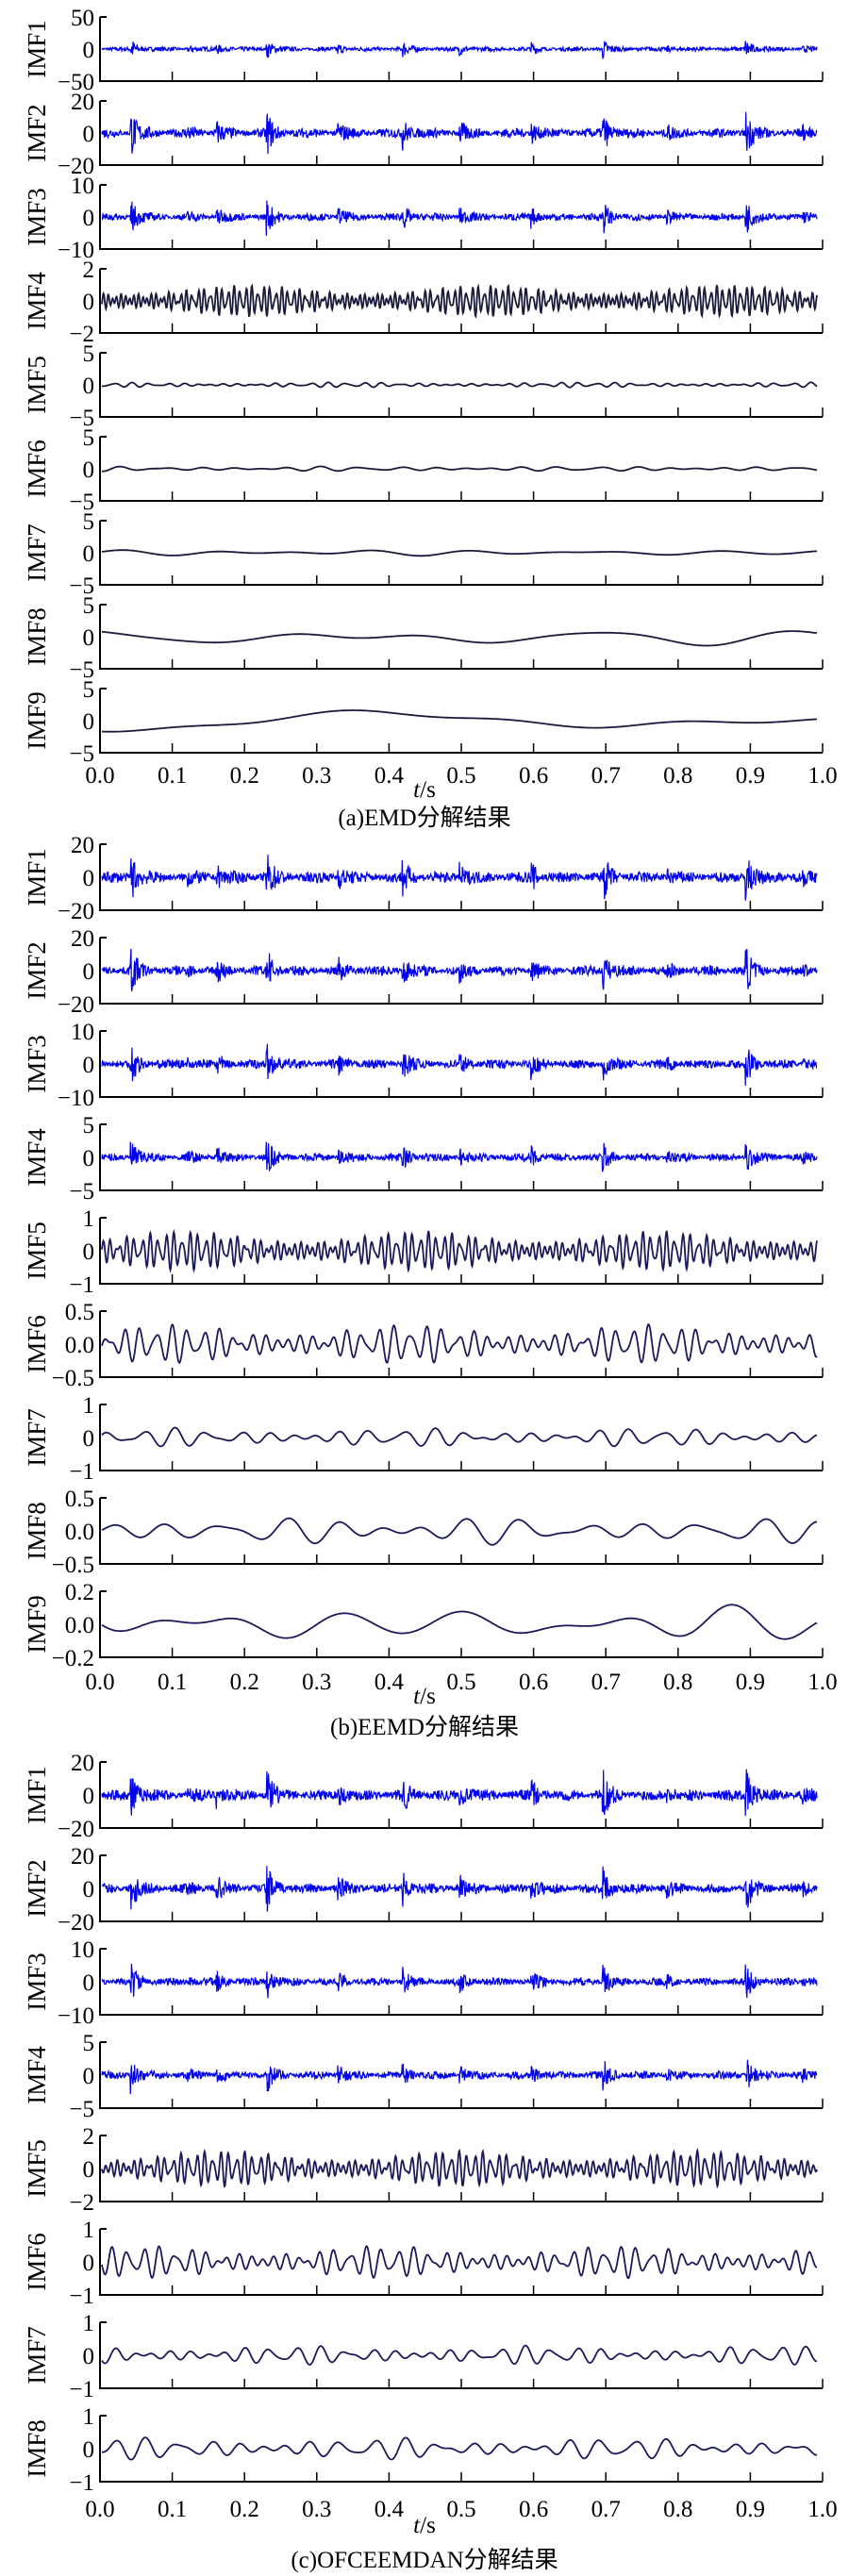 This screenshot has width=849, height=2576. What do you see at coordinates (244, 776) in the screenshot?
I see `x-tick-label: 0.2` at bounding box center [244, 776].